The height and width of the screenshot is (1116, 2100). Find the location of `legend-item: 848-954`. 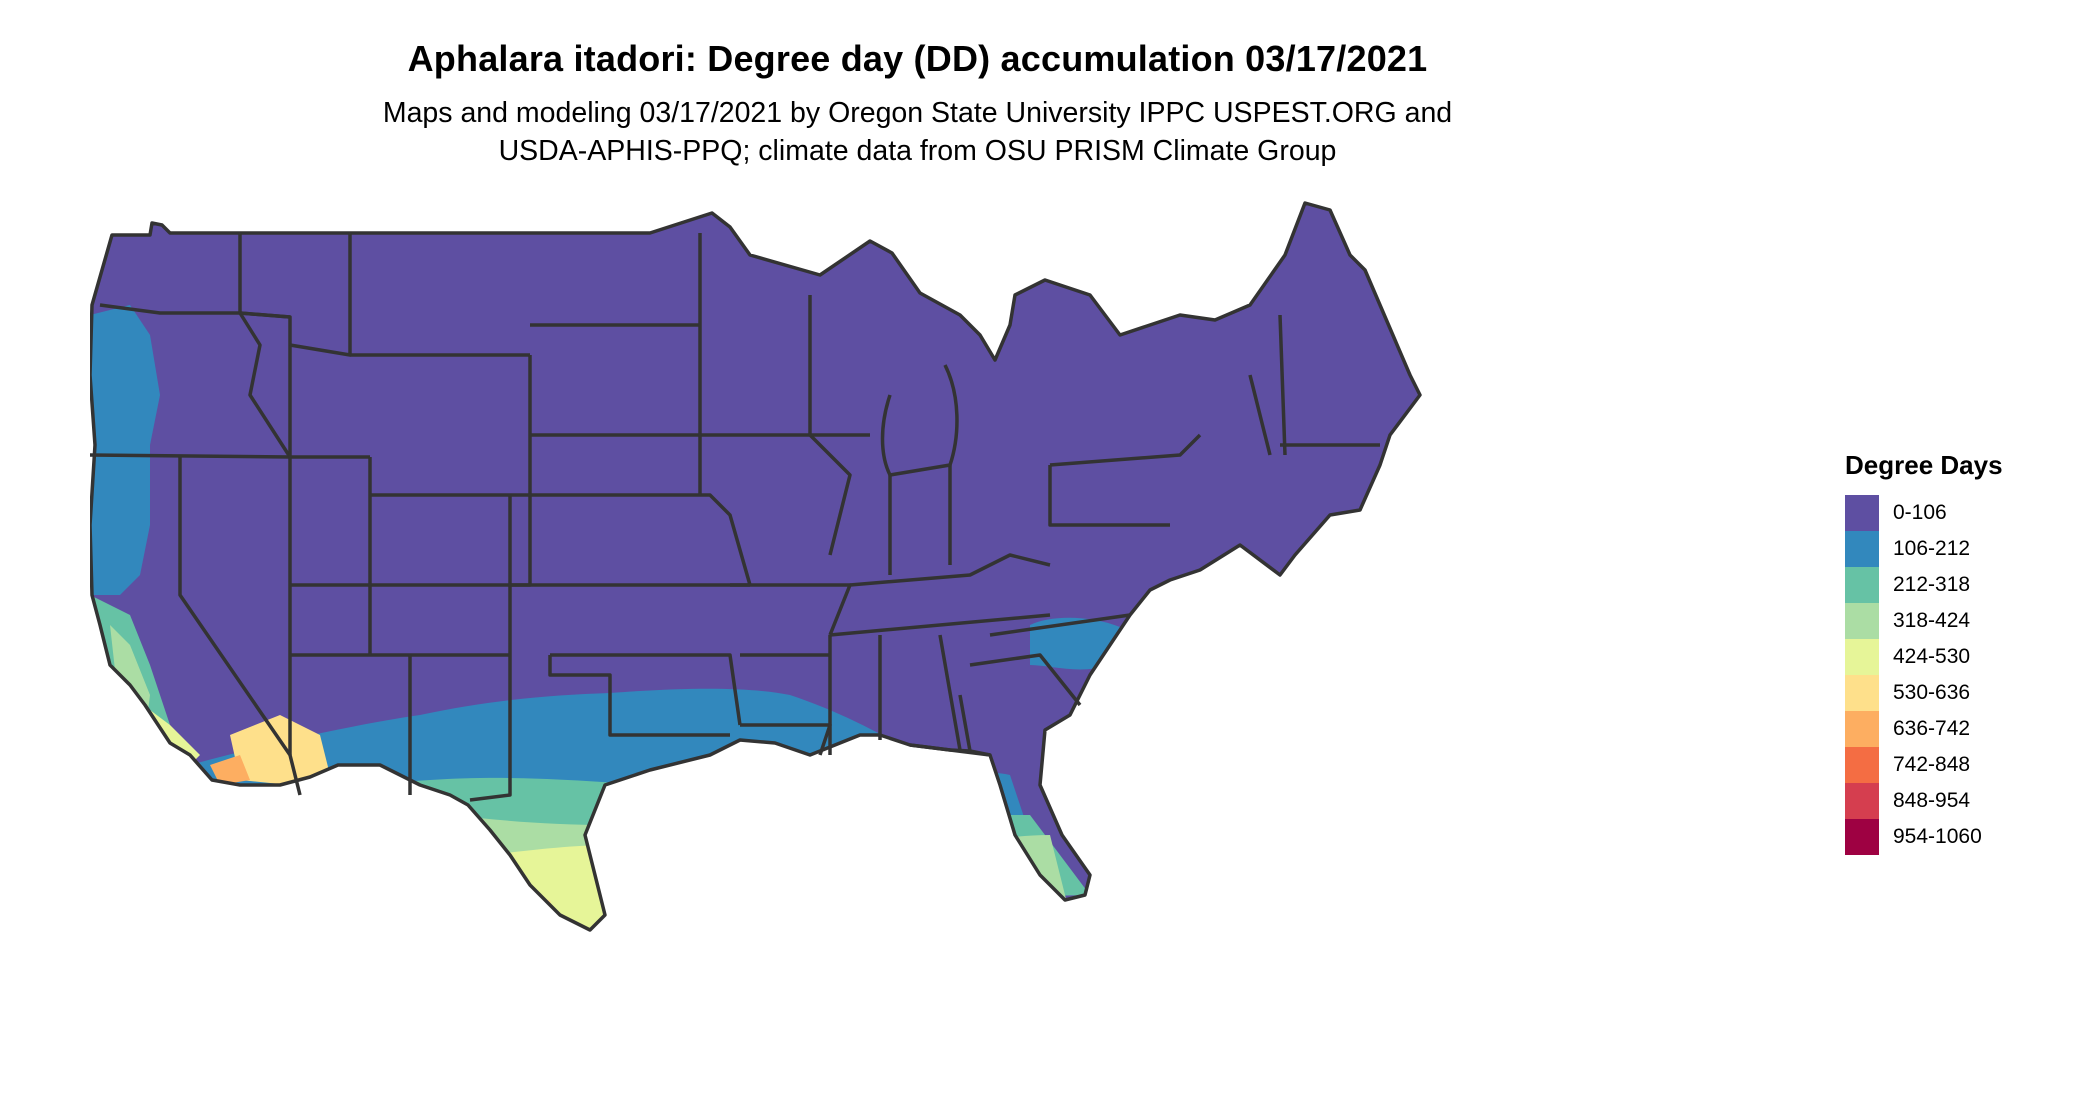

legend-item: 848-954 is located at coordinates (1960, 801).